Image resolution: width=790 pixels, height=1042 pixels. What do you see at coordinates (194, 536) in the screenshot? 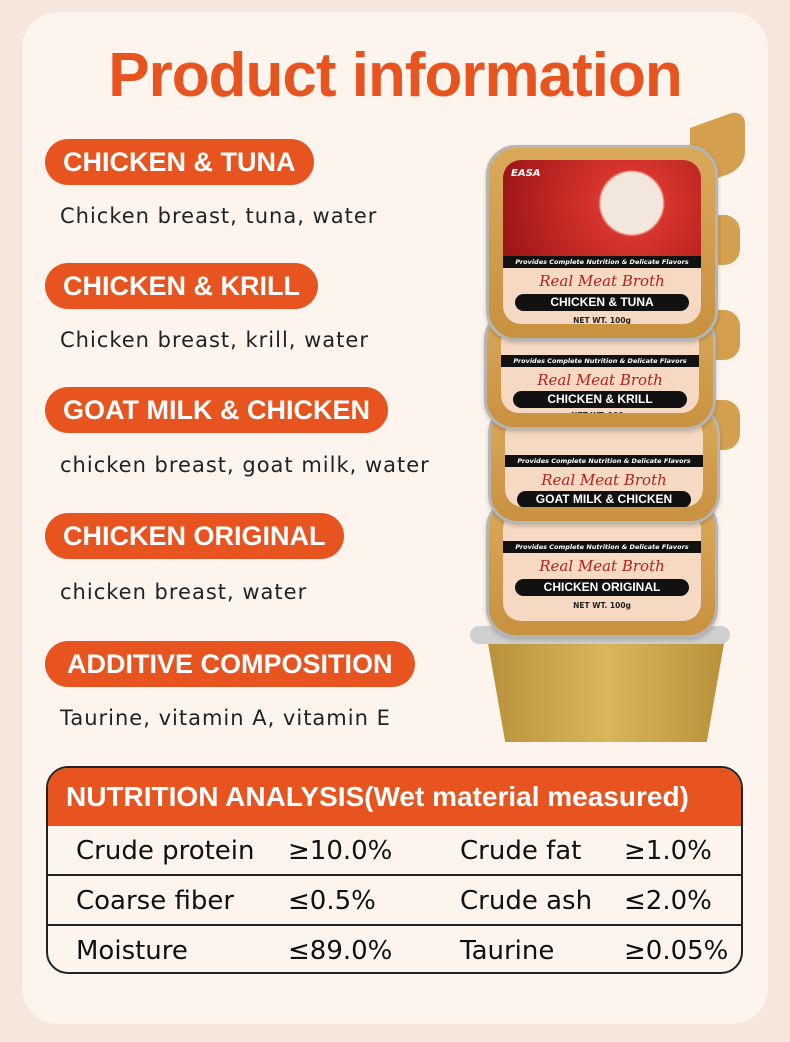
I see `product-label-chicken-original: CHICKEN ORIGINAL` at bounding box center [194, 536].